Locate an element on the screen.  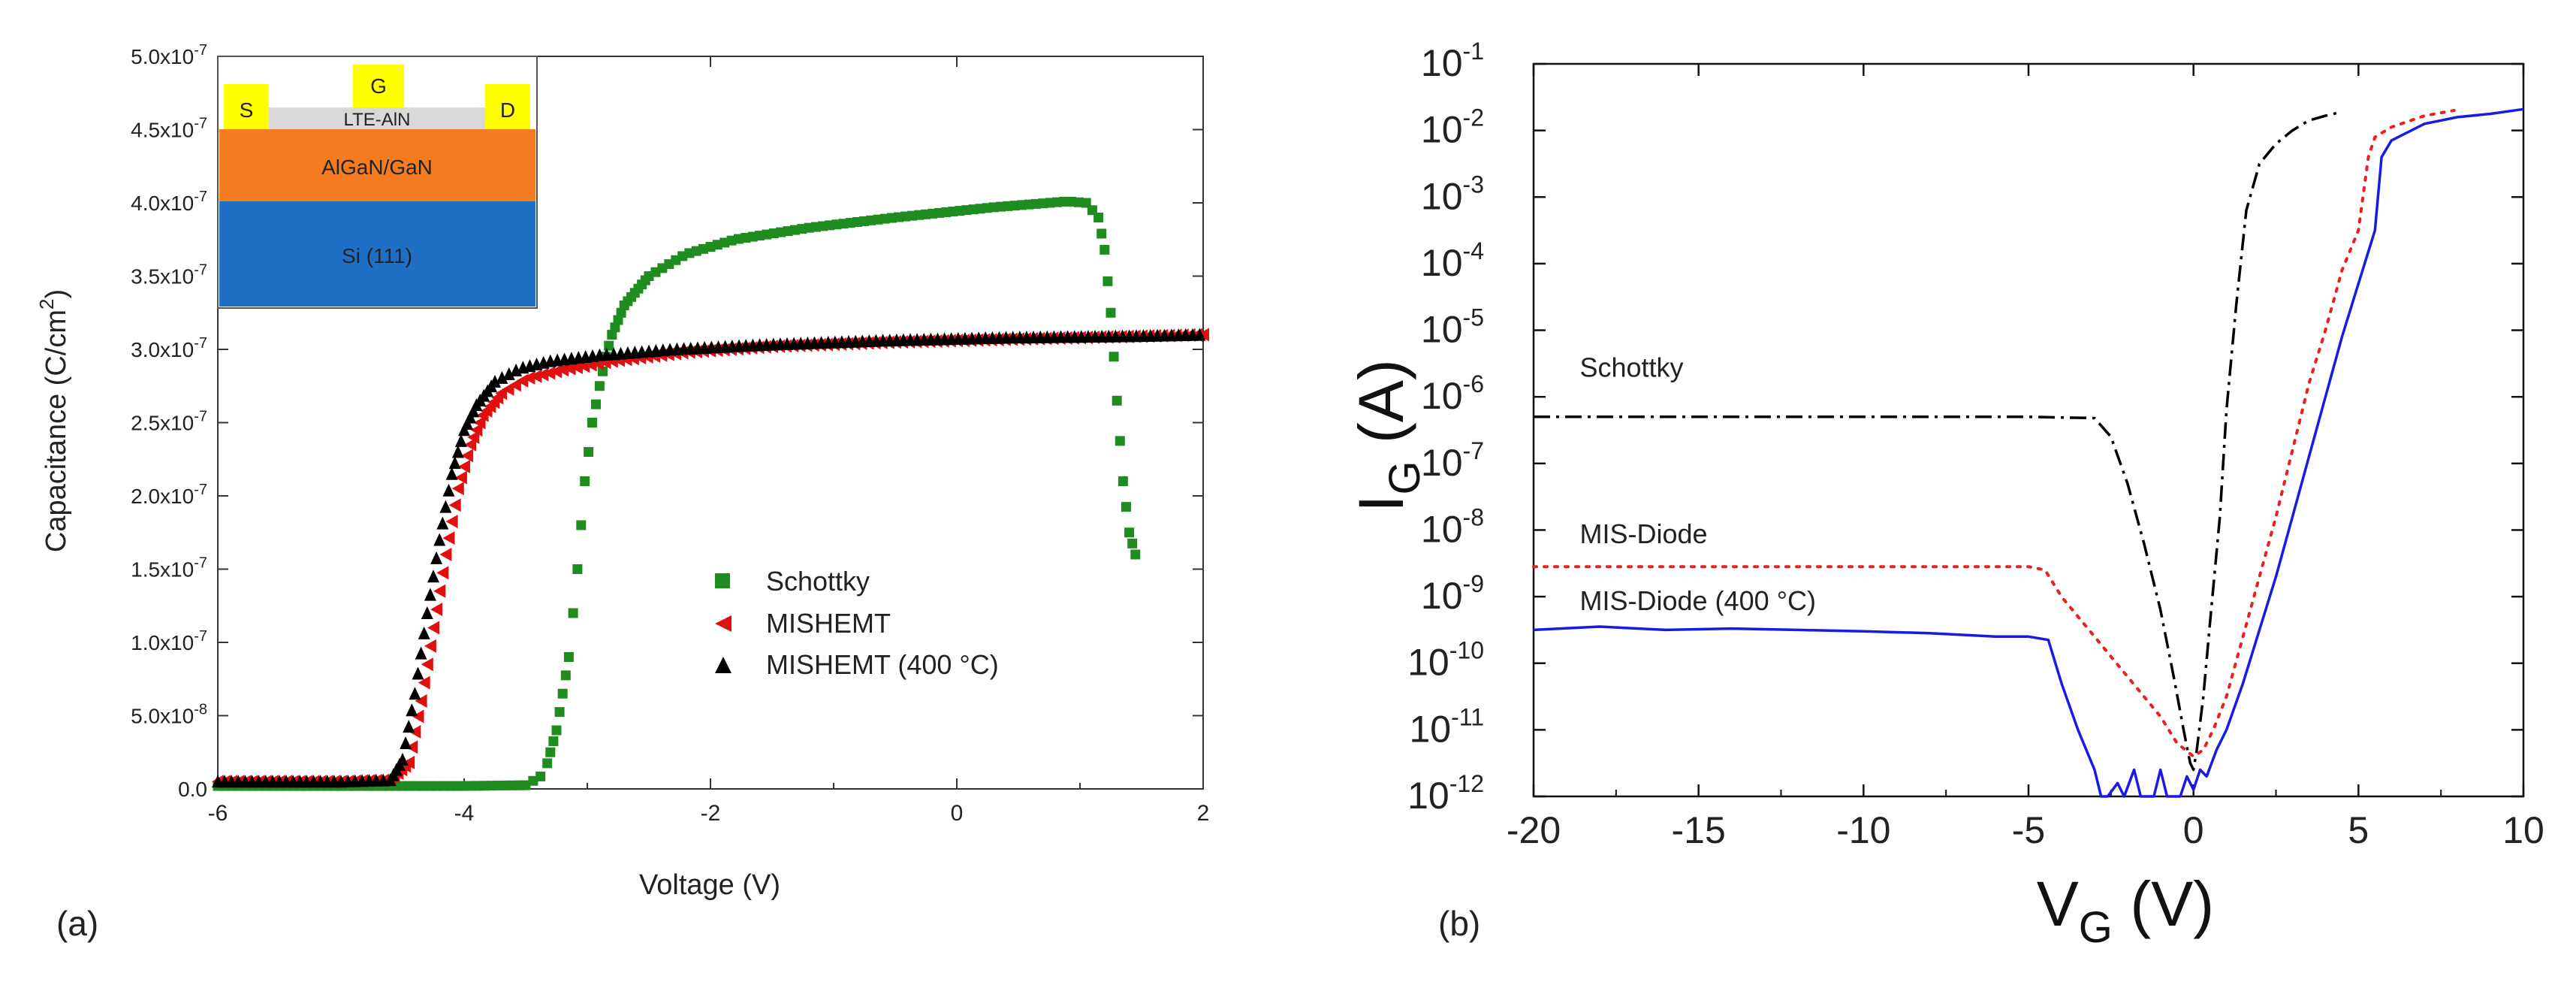
y-tick-label: 10⁻⁶ is located at coordinates (1452, 394).